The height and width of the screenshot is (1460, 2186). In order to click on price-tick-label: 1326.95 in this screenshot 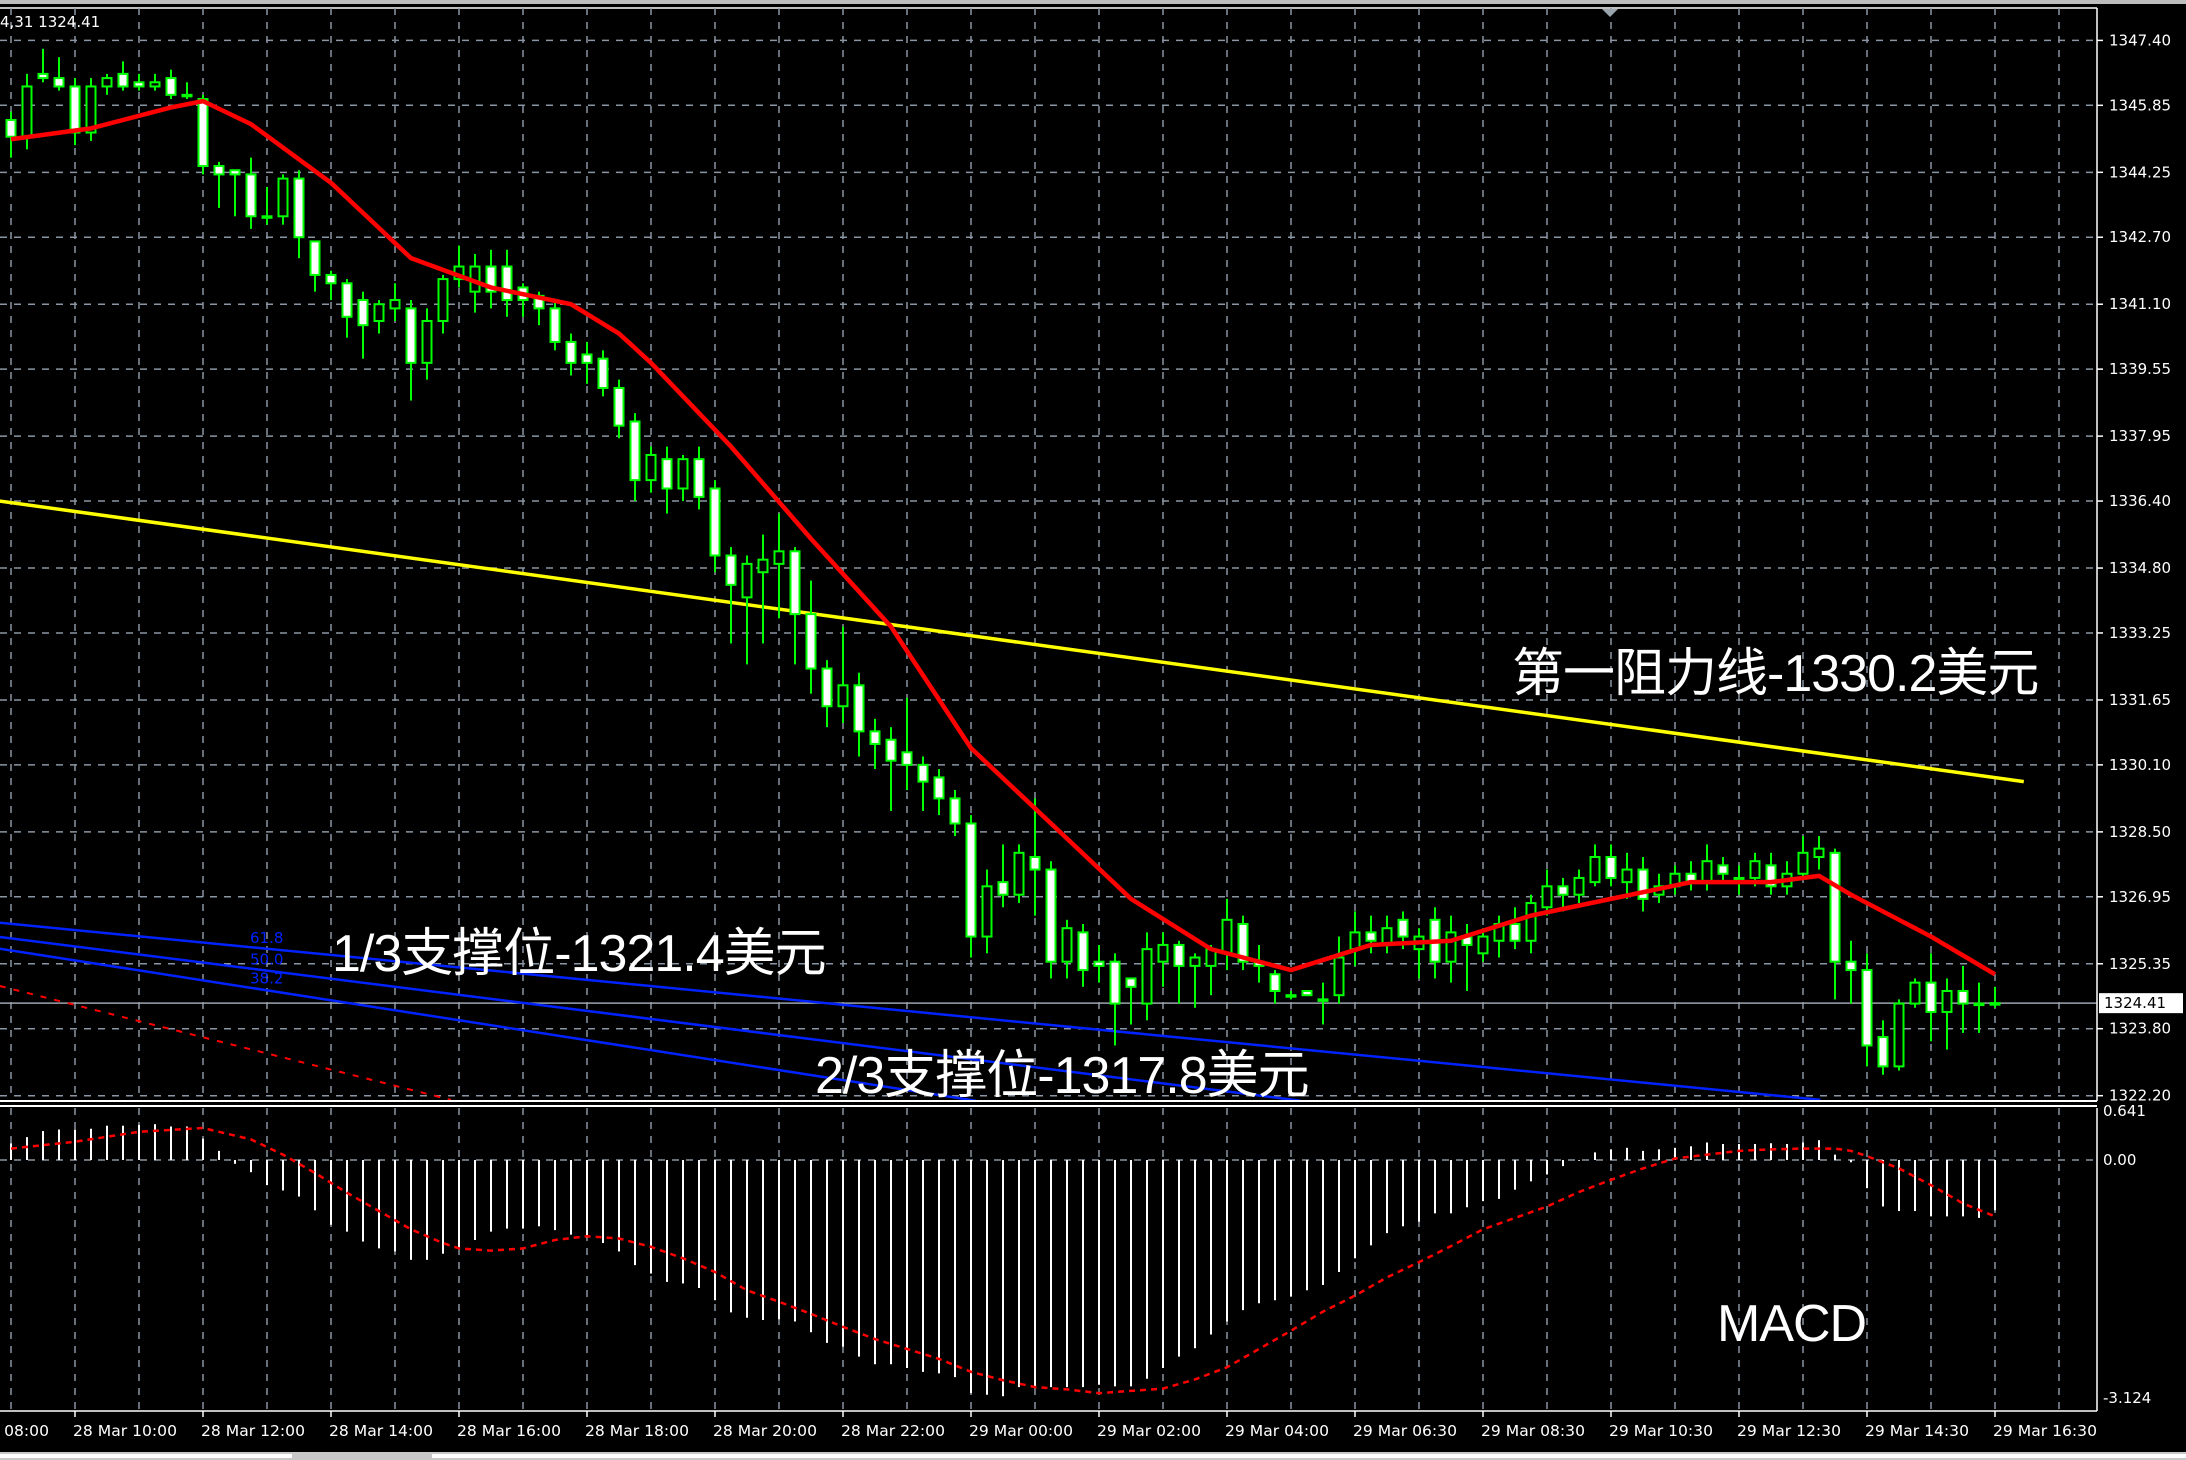, I will do `click(2140, 897)`.